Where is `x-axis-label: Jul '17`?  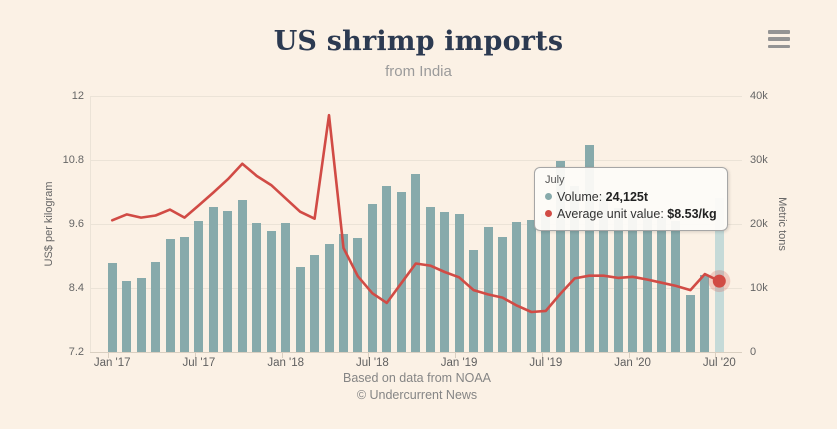 x-axis-label: Jul '17 is located at coordinates (199, 363).